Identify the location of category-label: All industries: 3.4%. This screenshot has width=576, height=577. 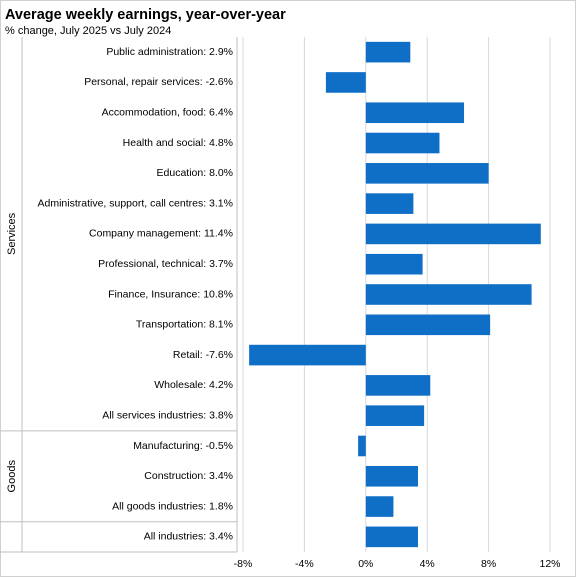
(188, 537).